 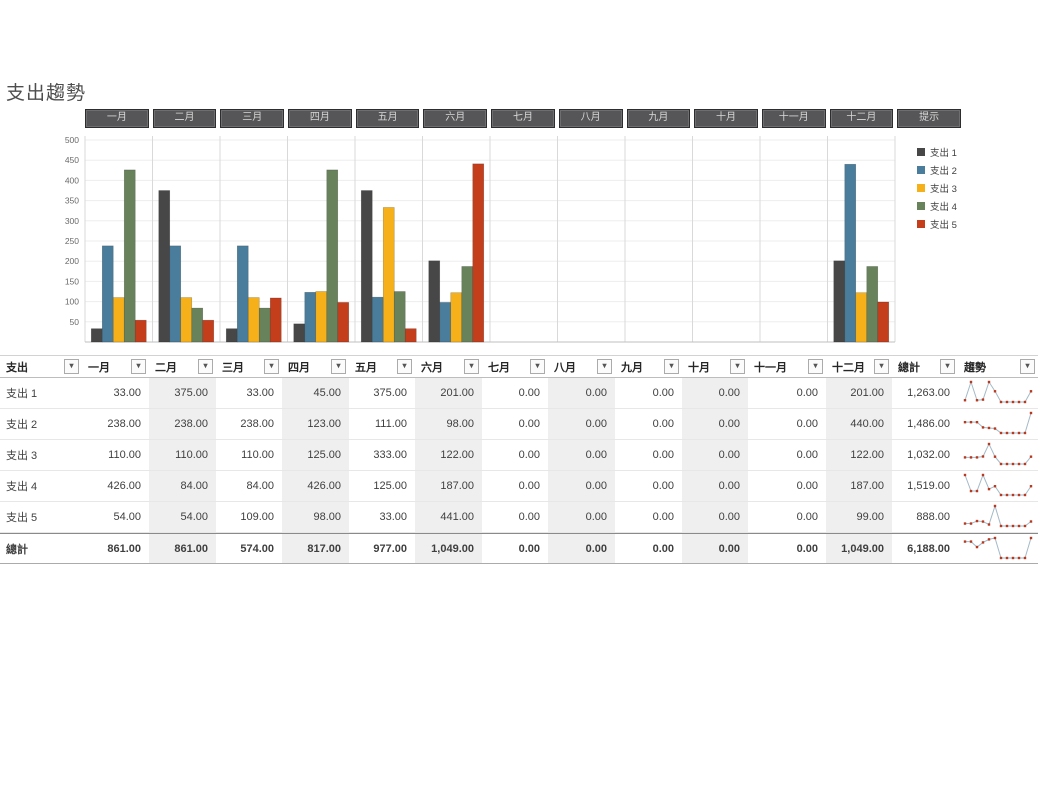 What do you see at coordinates (315, 366) in the screenshot?
I see `column-header-5: 四月 ▾` at bounding box center [315, 366].